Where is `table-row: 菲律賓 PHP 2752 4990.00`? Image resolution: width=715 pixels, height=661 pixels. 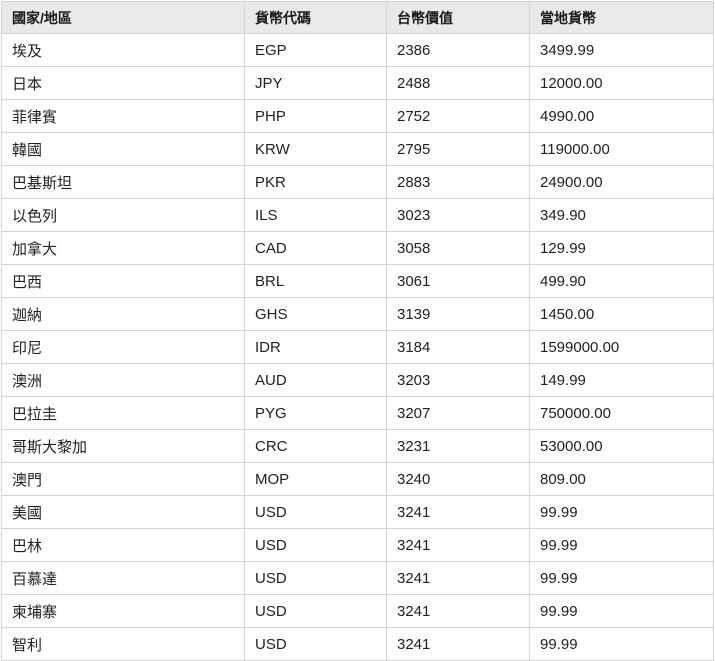 table-row: 菲律賓 PHP 2752 4990.00 is located at coordinates (357, 116).